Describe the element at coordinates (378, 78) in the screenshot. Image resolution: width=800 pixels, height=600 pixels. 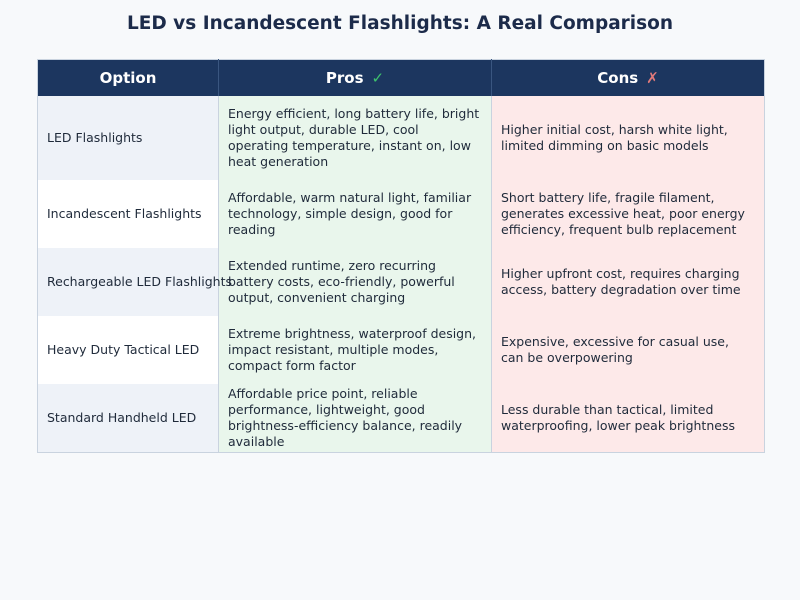
I see `check-icon: ✓` at that location.